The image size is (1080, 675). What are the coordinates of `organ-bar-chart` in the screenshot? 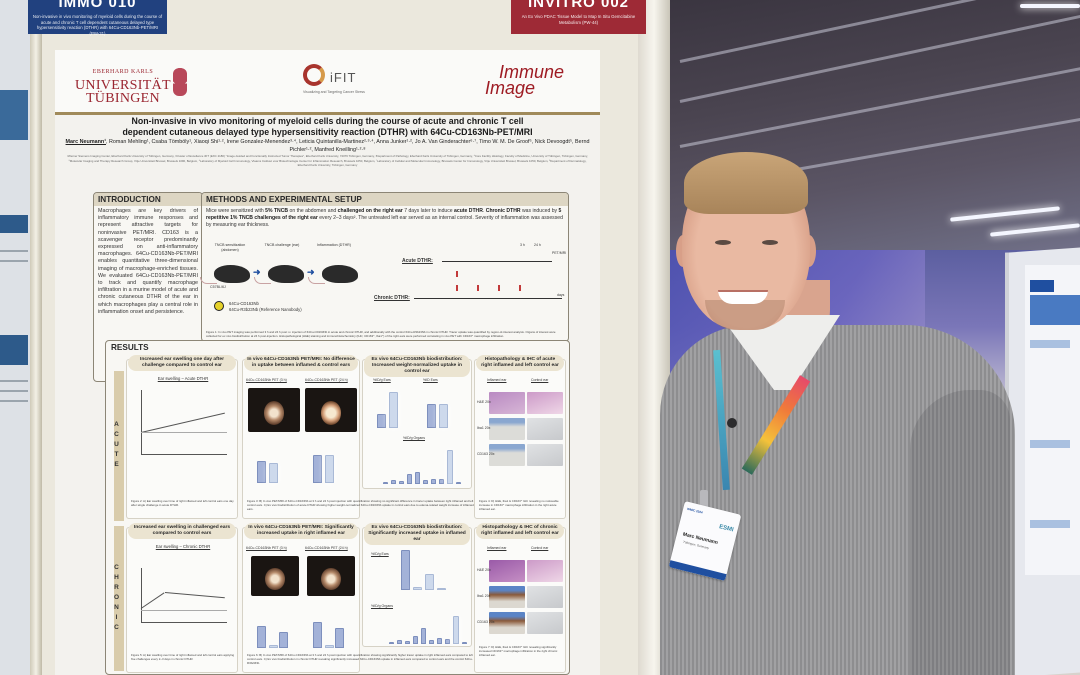 It's located at (423, 464).